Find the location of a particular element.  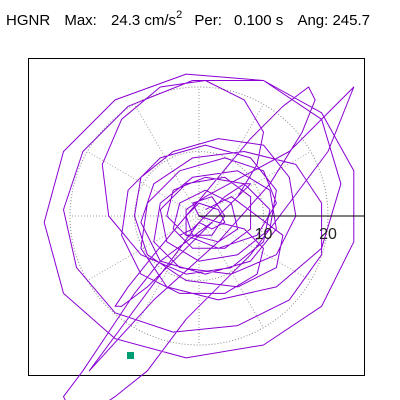

max-value: 24.3 cm/s is located at coordinates (144, 20).